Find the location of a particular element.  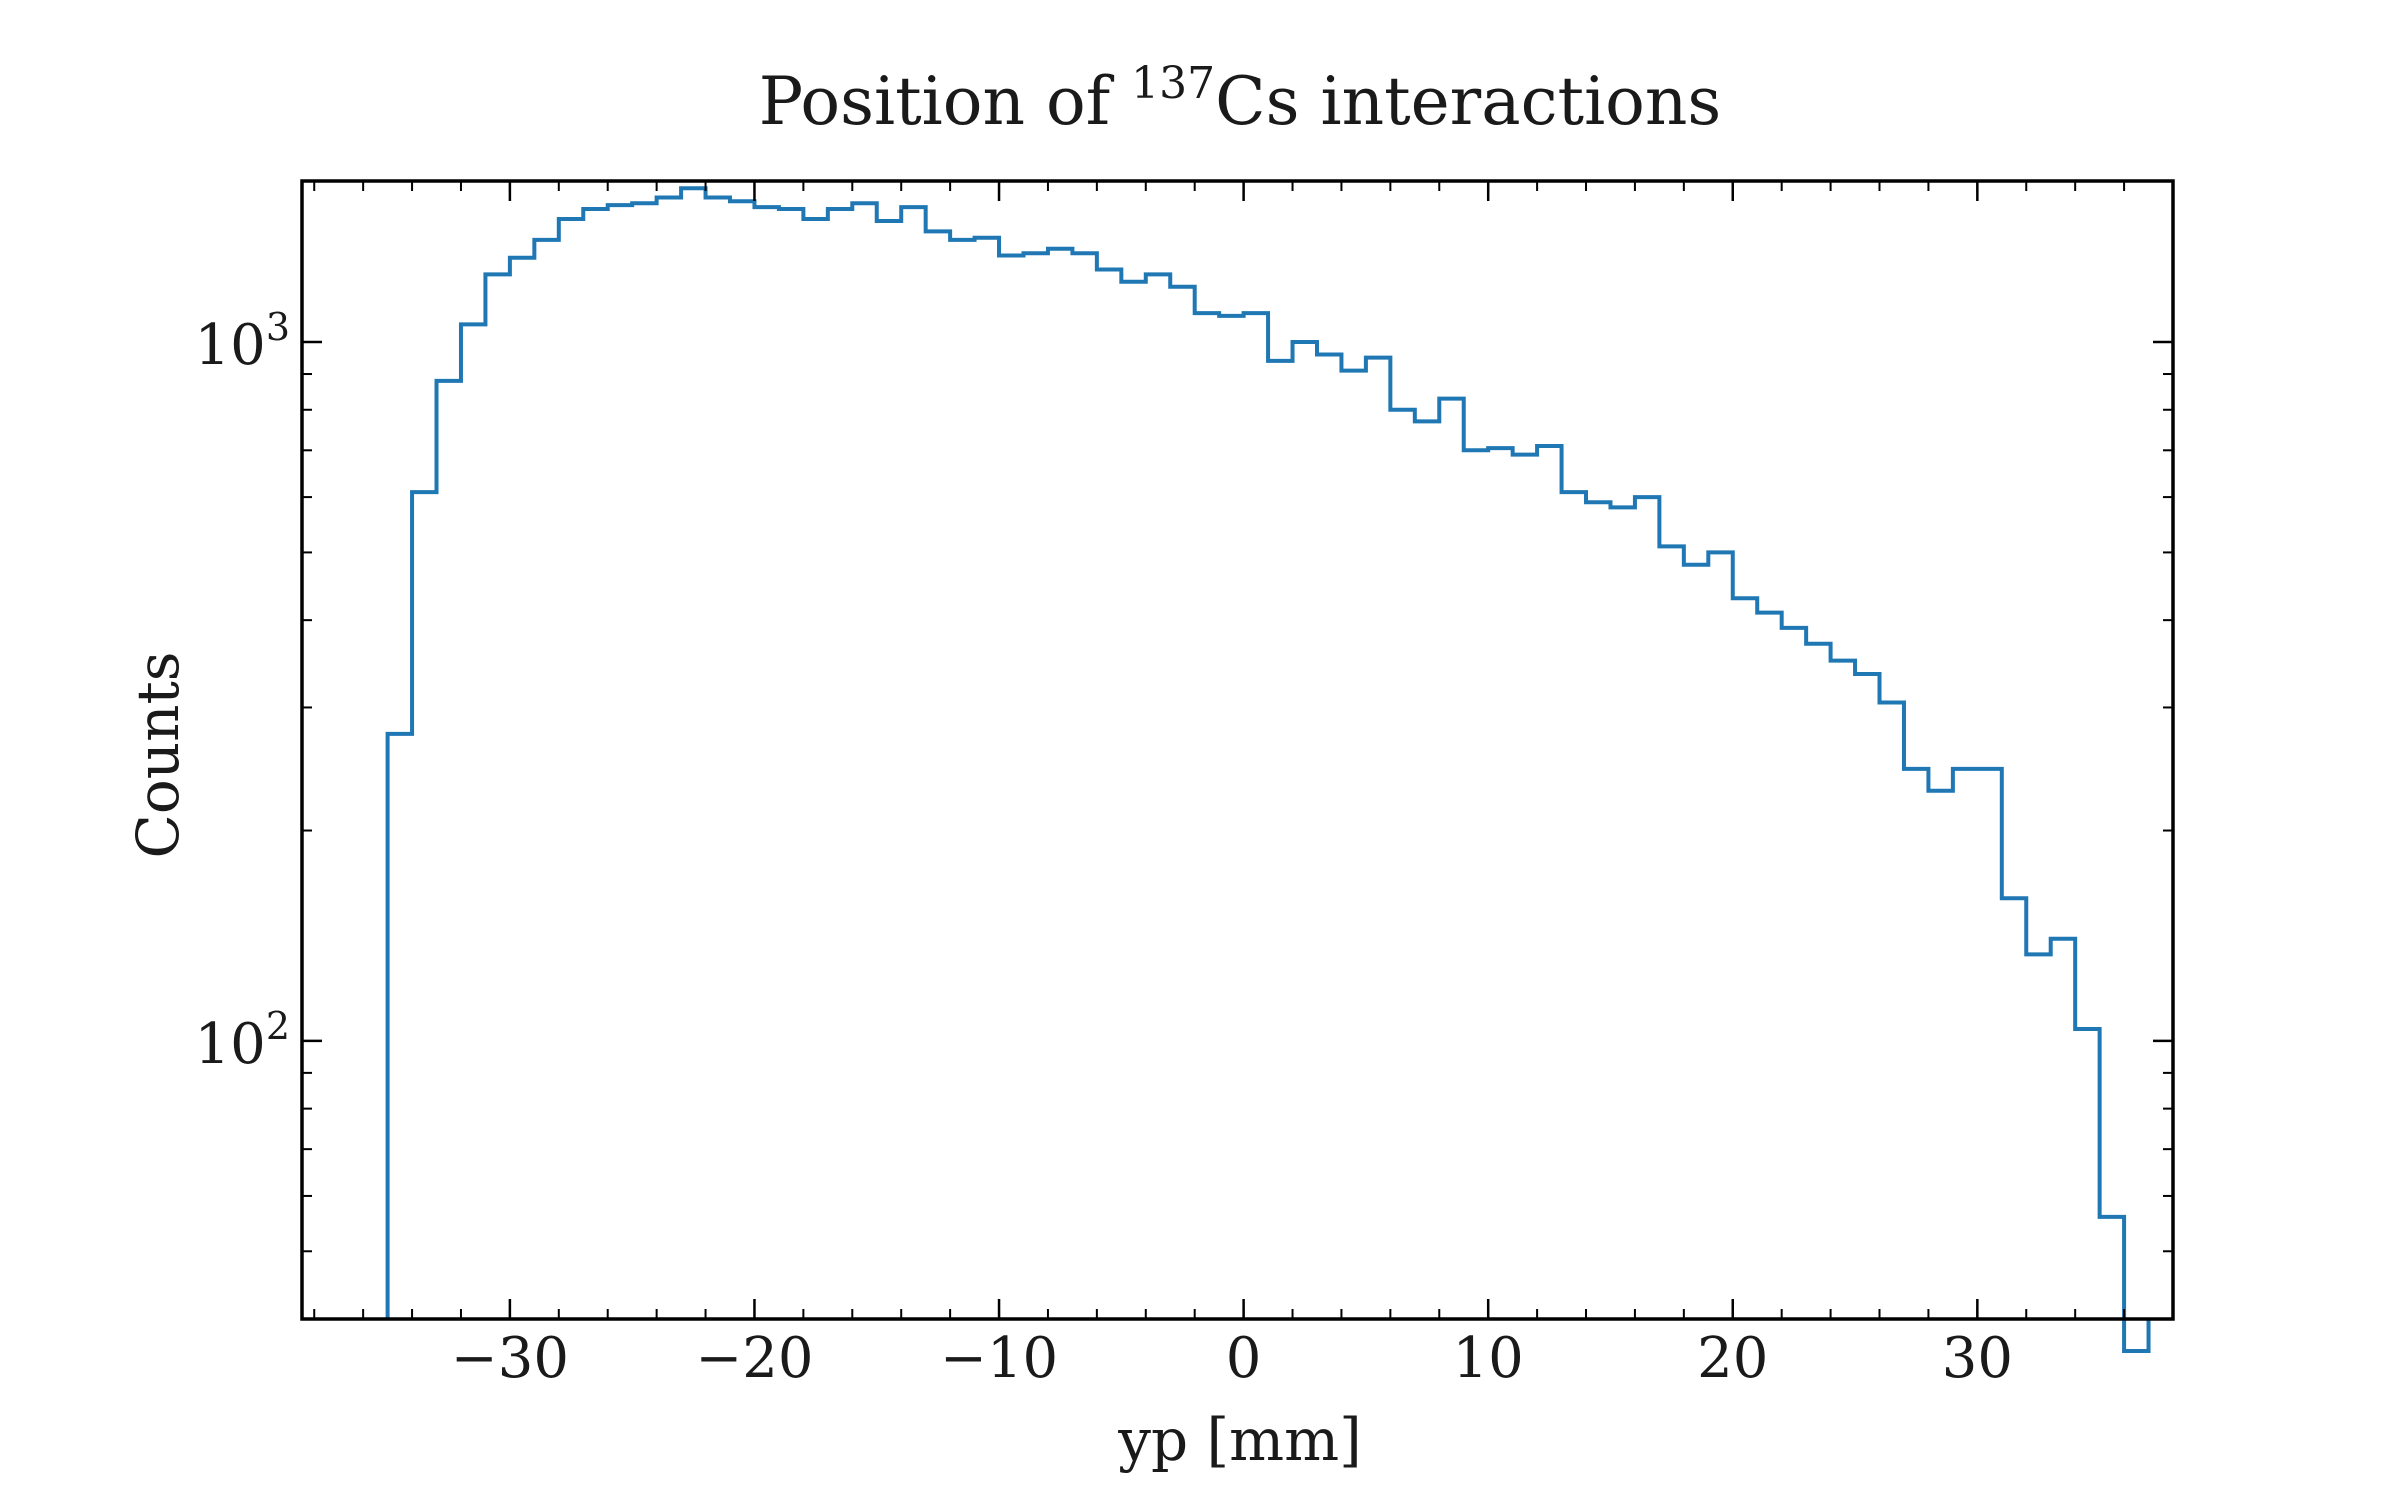

x-tick-label: −30 is located at coordinates (510, 1358).